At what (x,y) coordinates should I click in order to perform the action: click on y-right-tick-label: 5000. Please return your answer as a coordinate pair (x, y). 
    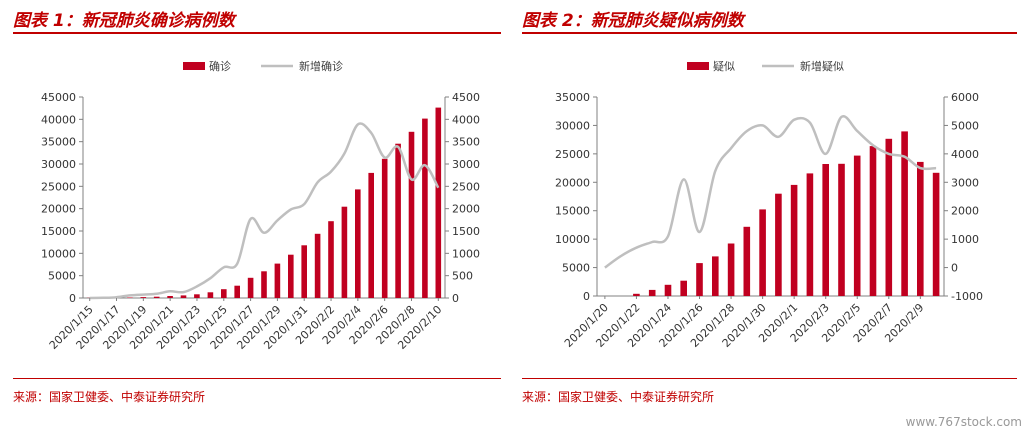
    Looking at the image, I should click on (965, 125).